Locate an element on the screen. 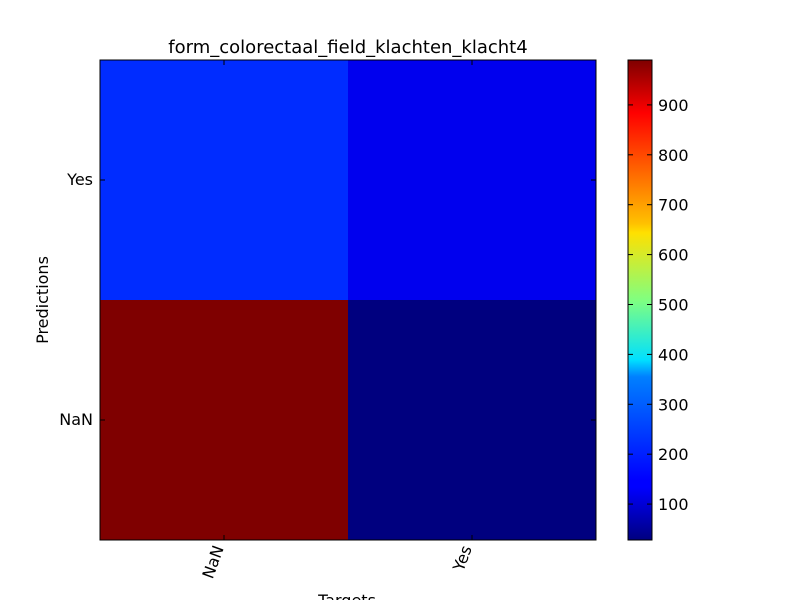  colorbar-tick-label: 500 is located at coordinates (673, 304).